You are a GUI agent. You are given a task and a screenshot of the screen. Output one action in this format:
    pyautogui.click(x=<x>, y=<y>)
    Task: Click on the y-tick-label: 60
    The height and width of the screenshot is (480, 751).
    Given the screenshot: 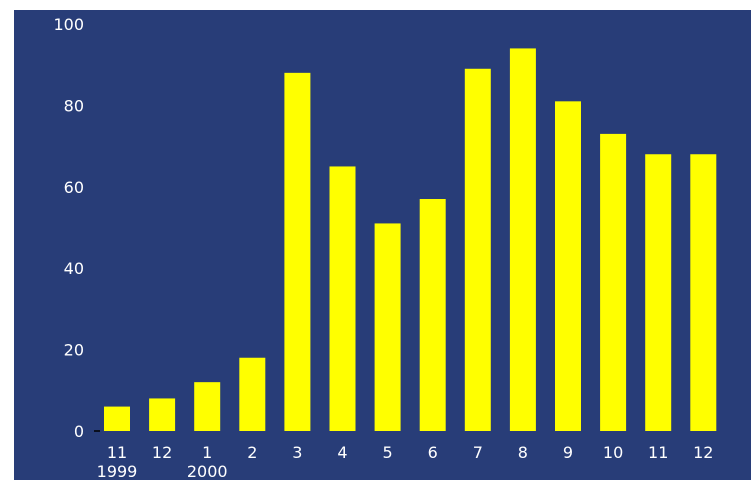 What is the action you would take?
    pyautogui.click(x=74, y=187)
    